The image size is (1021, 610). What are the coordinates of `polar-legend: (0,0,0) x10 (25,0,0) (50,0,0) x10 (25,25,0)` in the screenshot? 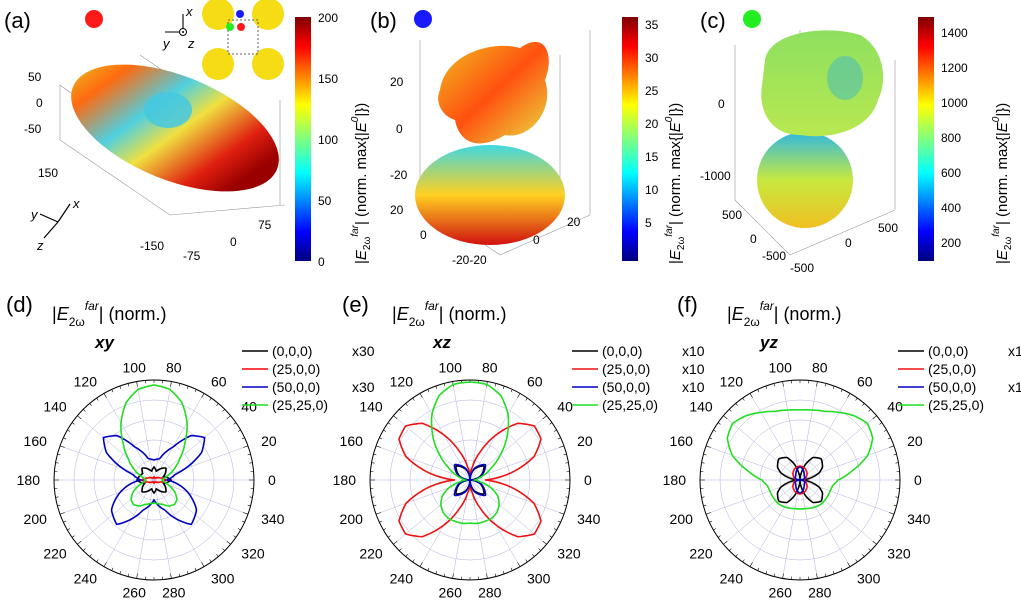 It's located at (959, 378).